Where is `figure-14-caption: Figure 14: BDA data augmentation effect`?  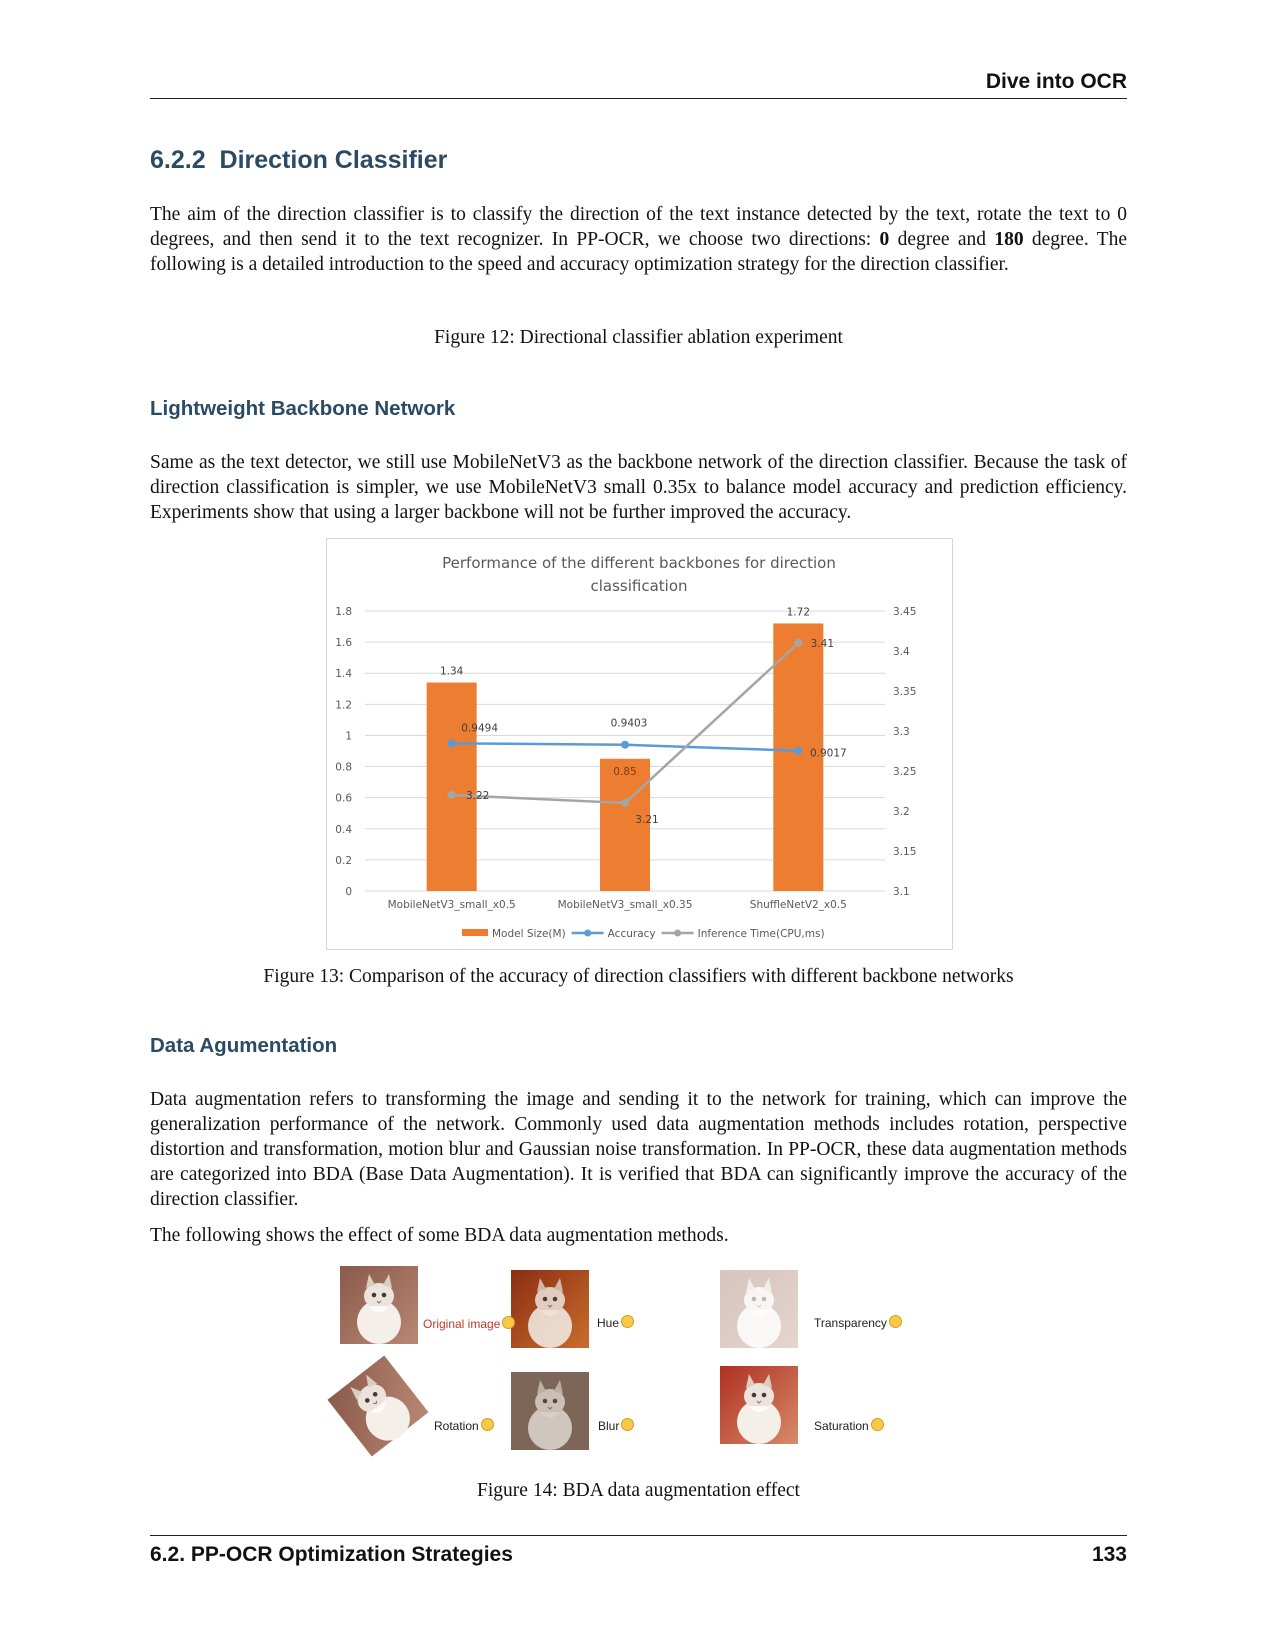
figure-14-caption: Figure 14: BDA data augmentation effect is located at coordinates (638, 1490).